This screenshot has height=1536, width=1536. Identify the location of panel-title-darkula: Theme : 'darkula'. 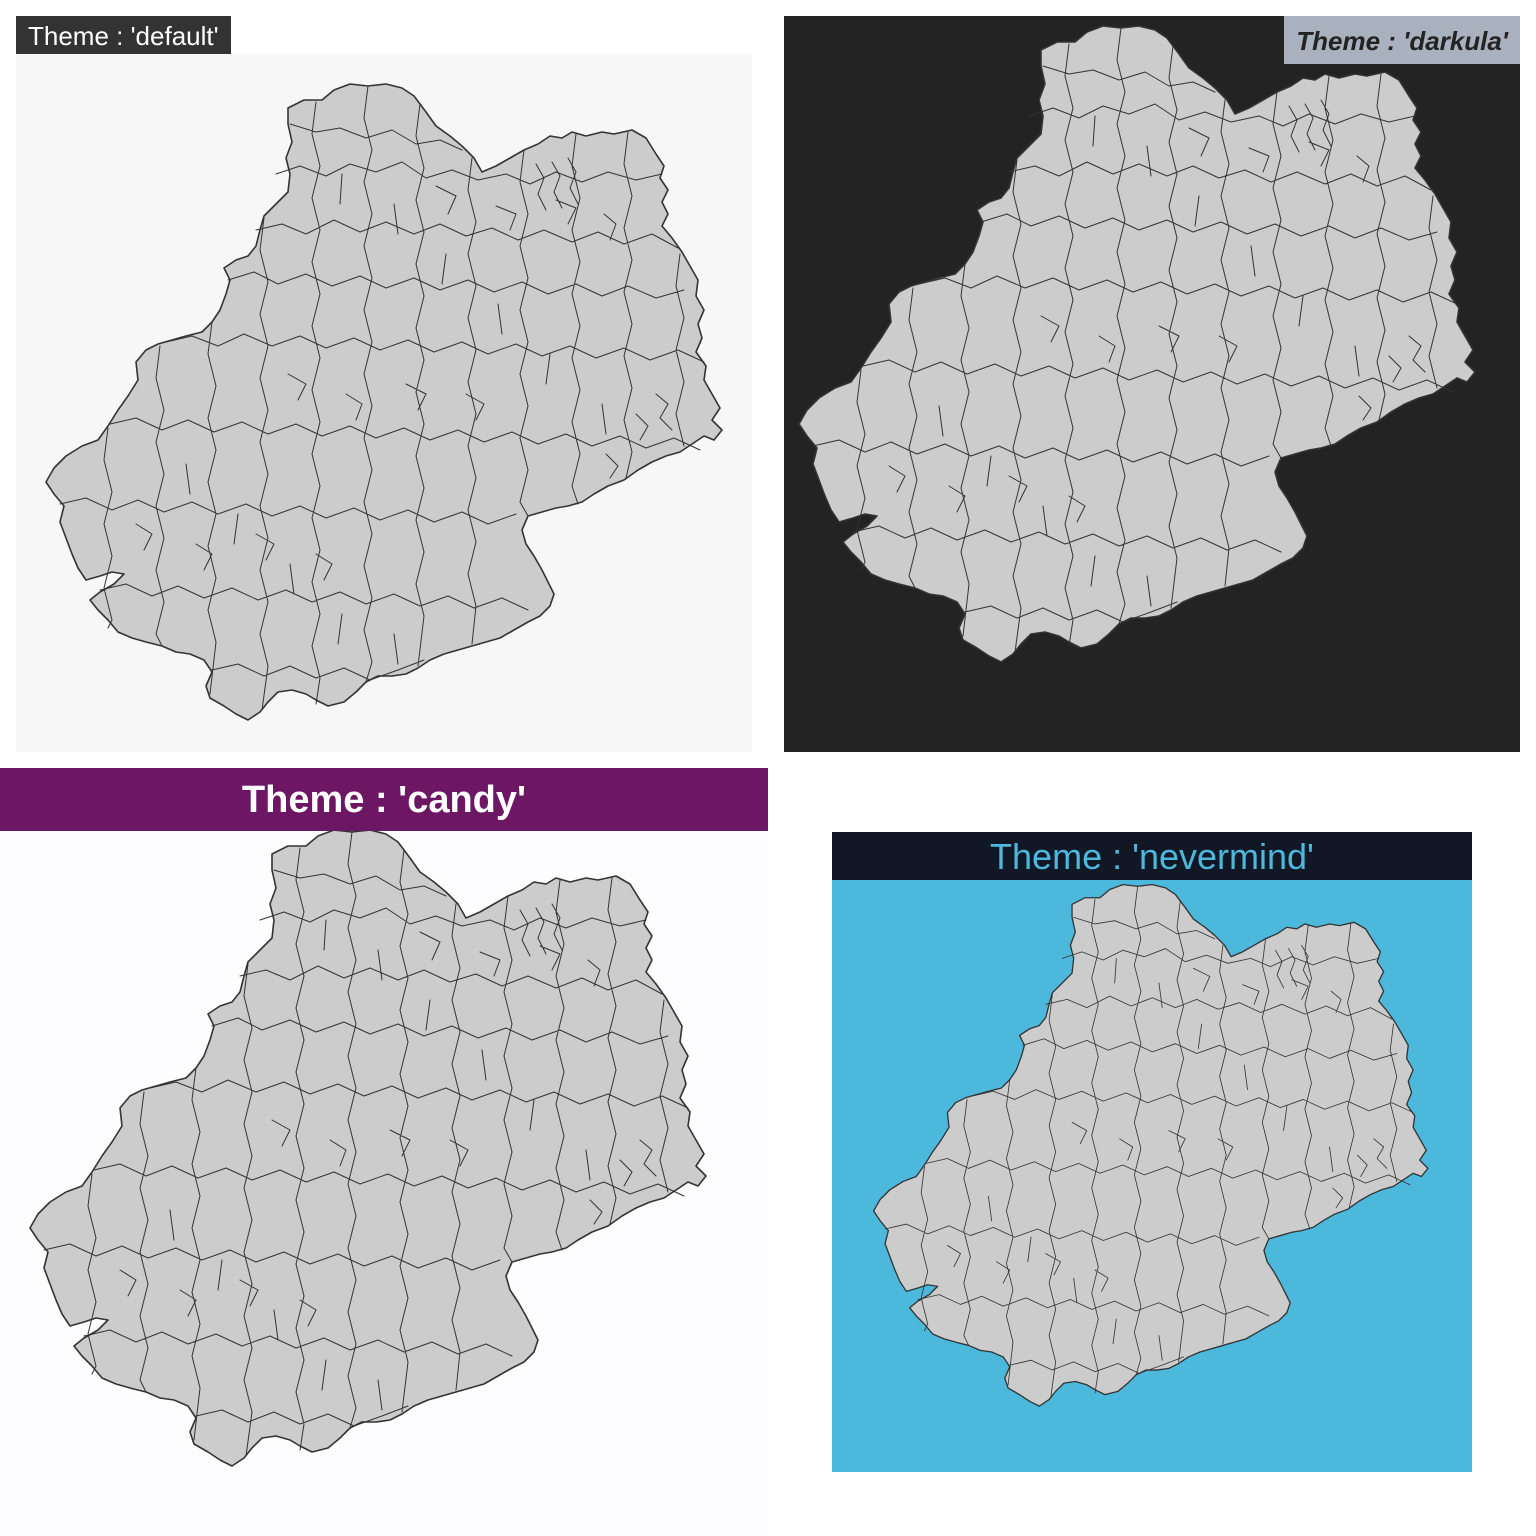
(1402, 40).